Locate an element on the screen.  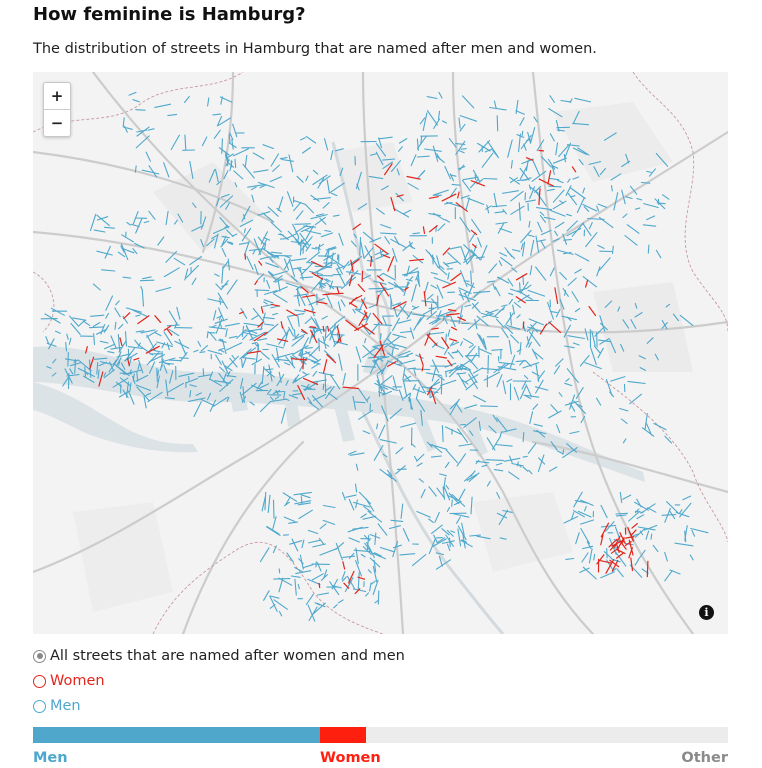
radio-selected-icon is located at coordinates (39, 656).